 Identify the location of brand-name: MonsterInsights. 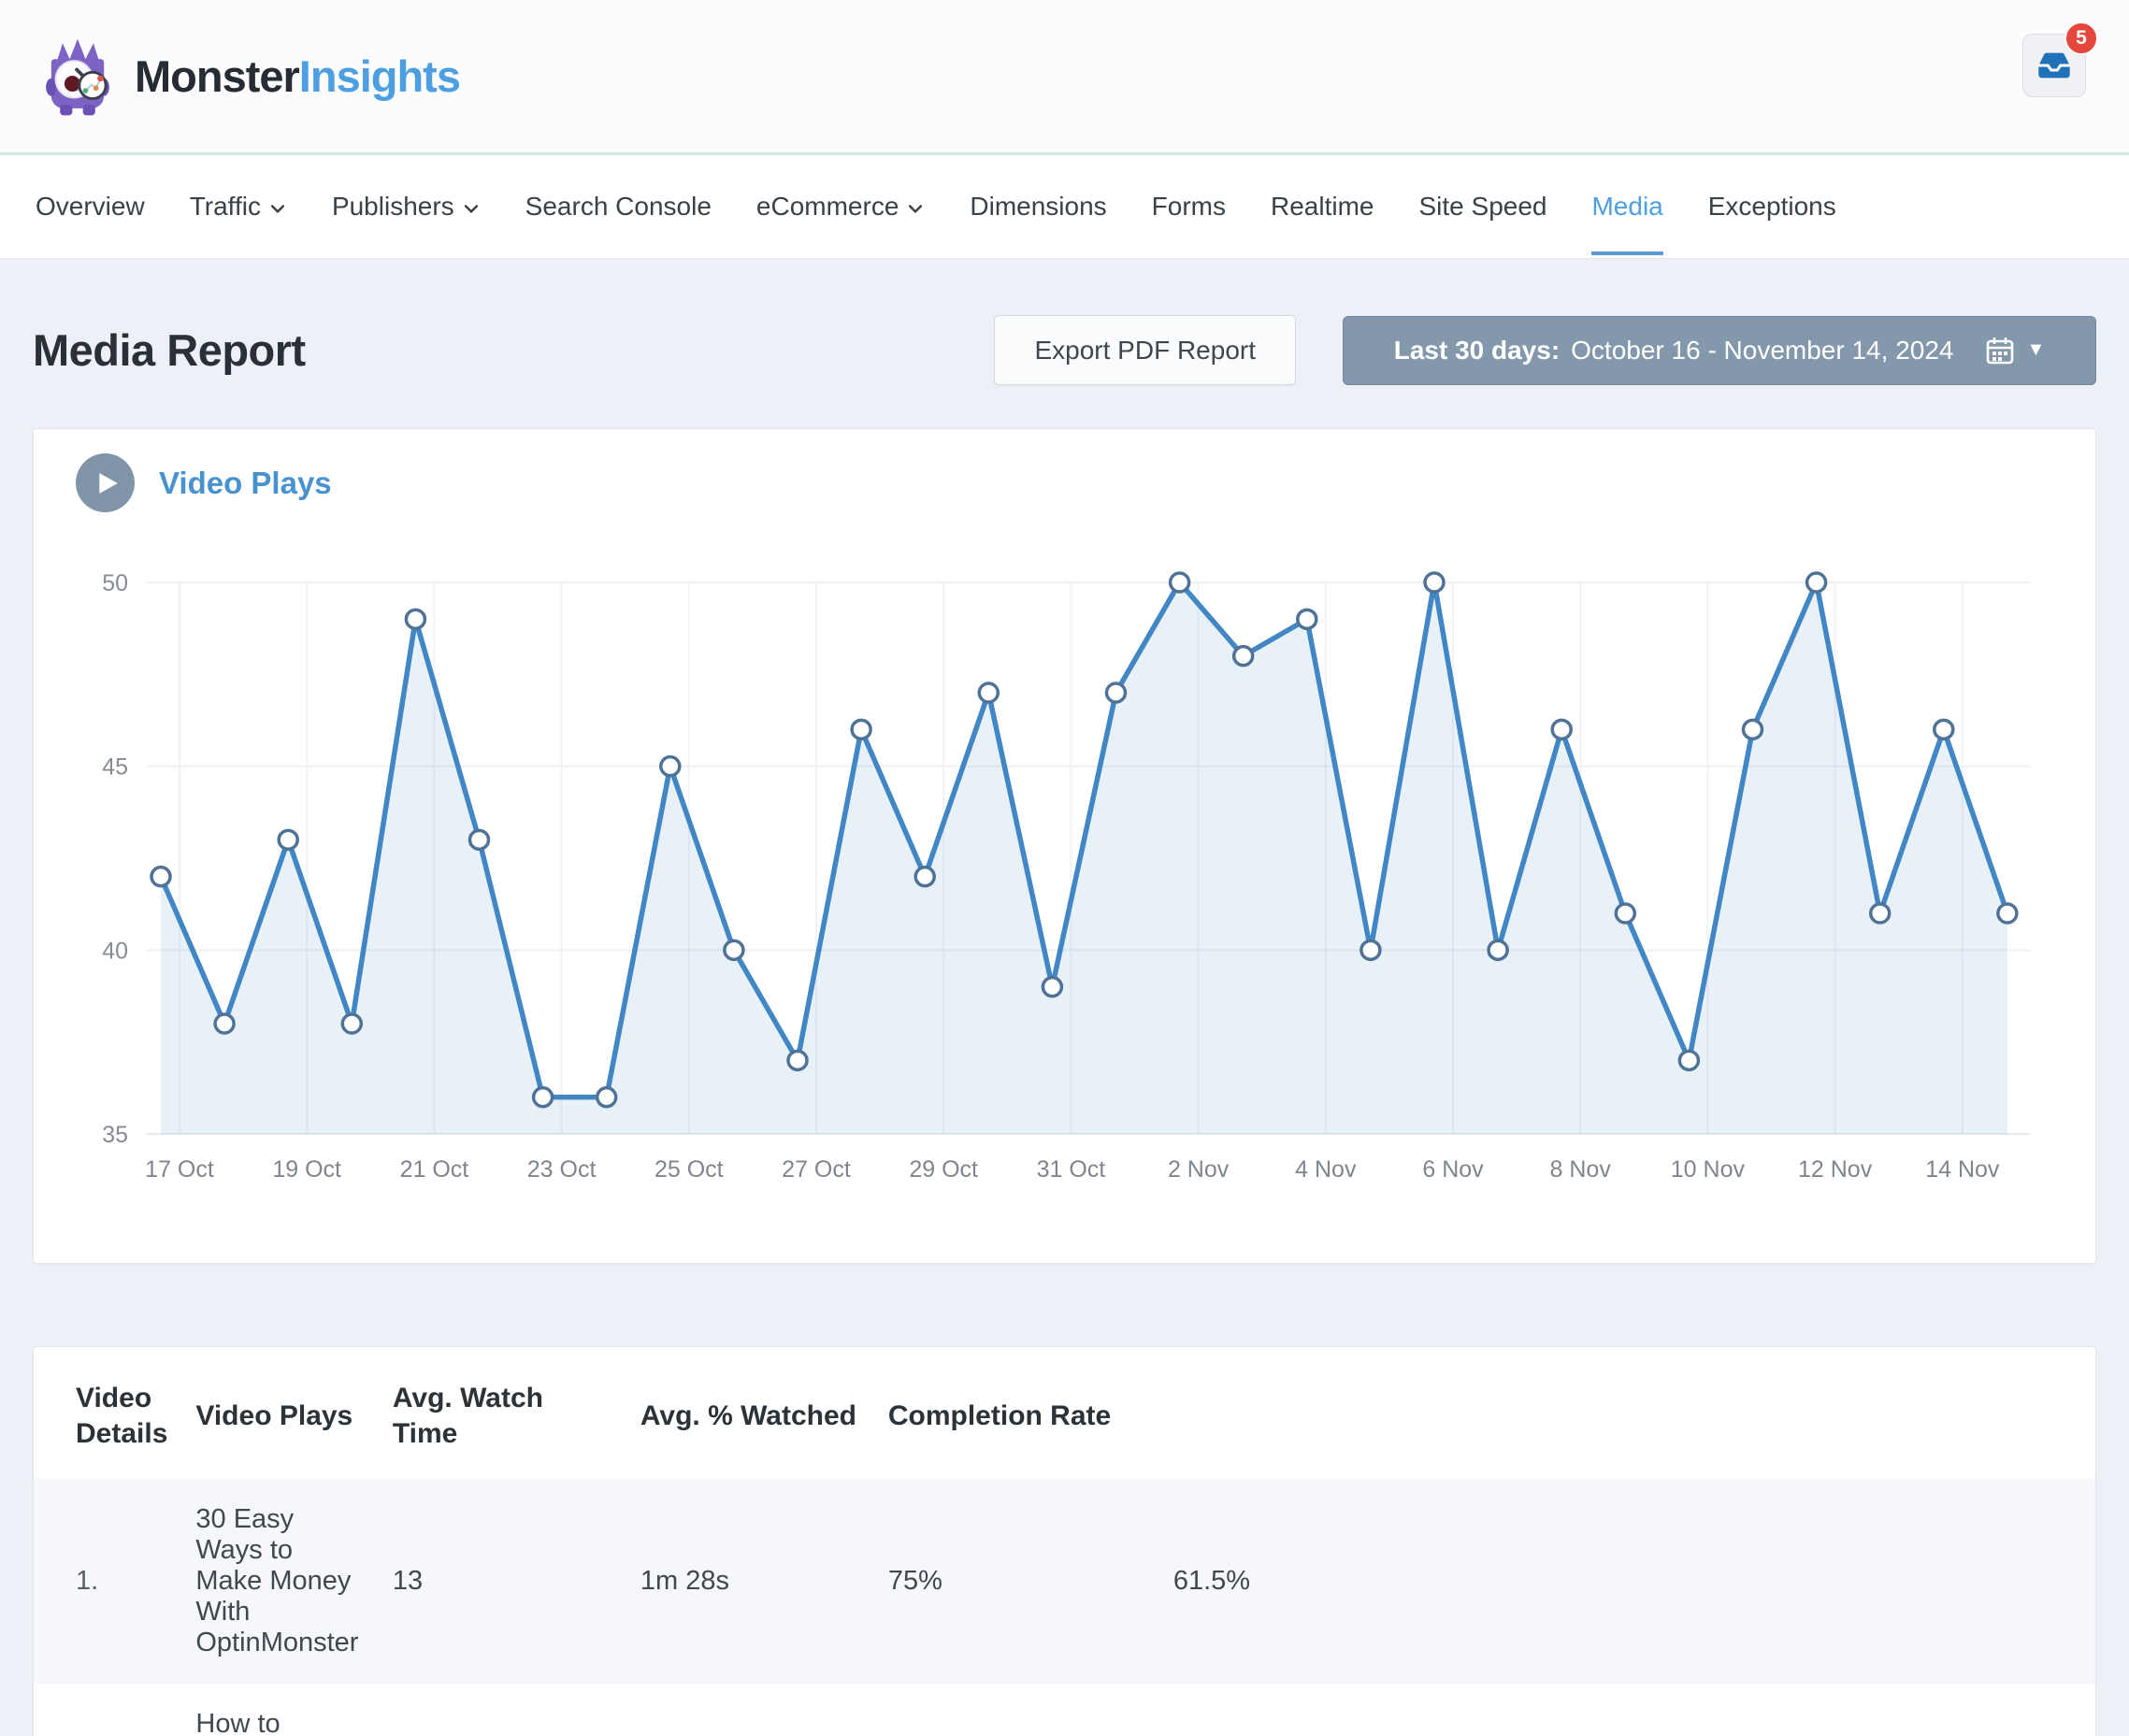
(298, 76).